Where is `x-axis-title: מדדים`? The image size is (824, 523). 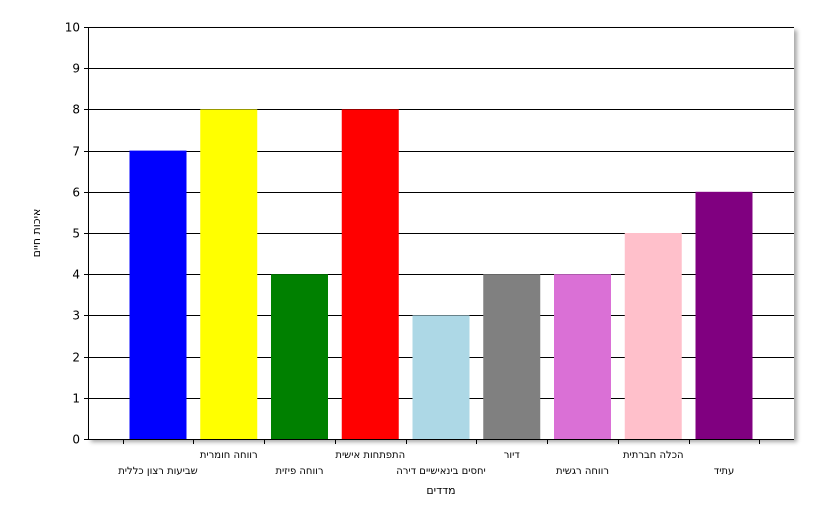
x-axis-title: מדדים is located at coordinates (440, 490).